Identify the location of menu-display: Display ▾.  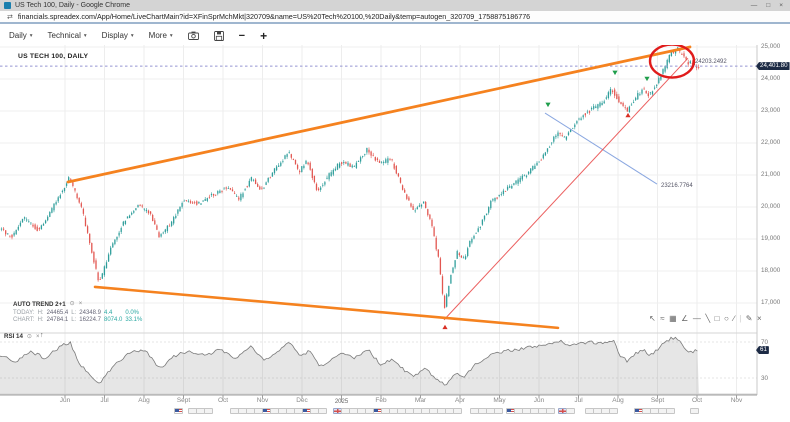
(118, 35).